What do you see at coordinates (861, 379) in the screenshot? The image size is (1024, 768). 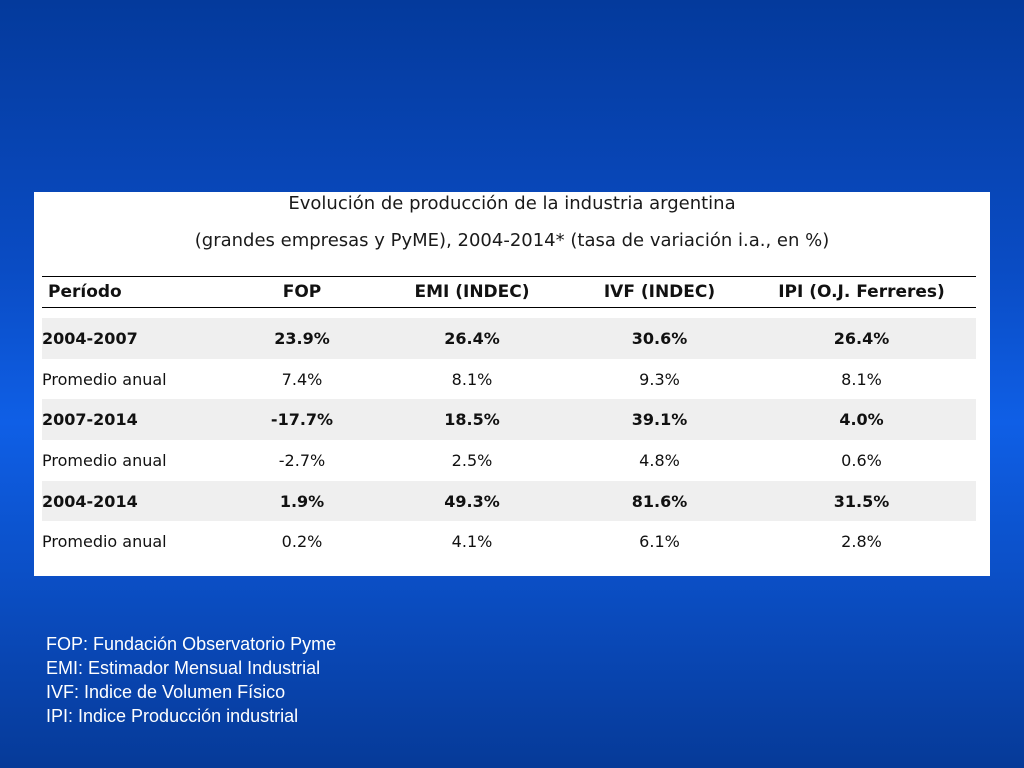 I see `cell-ipi: 8.1%` at bounding box center [861, 379].